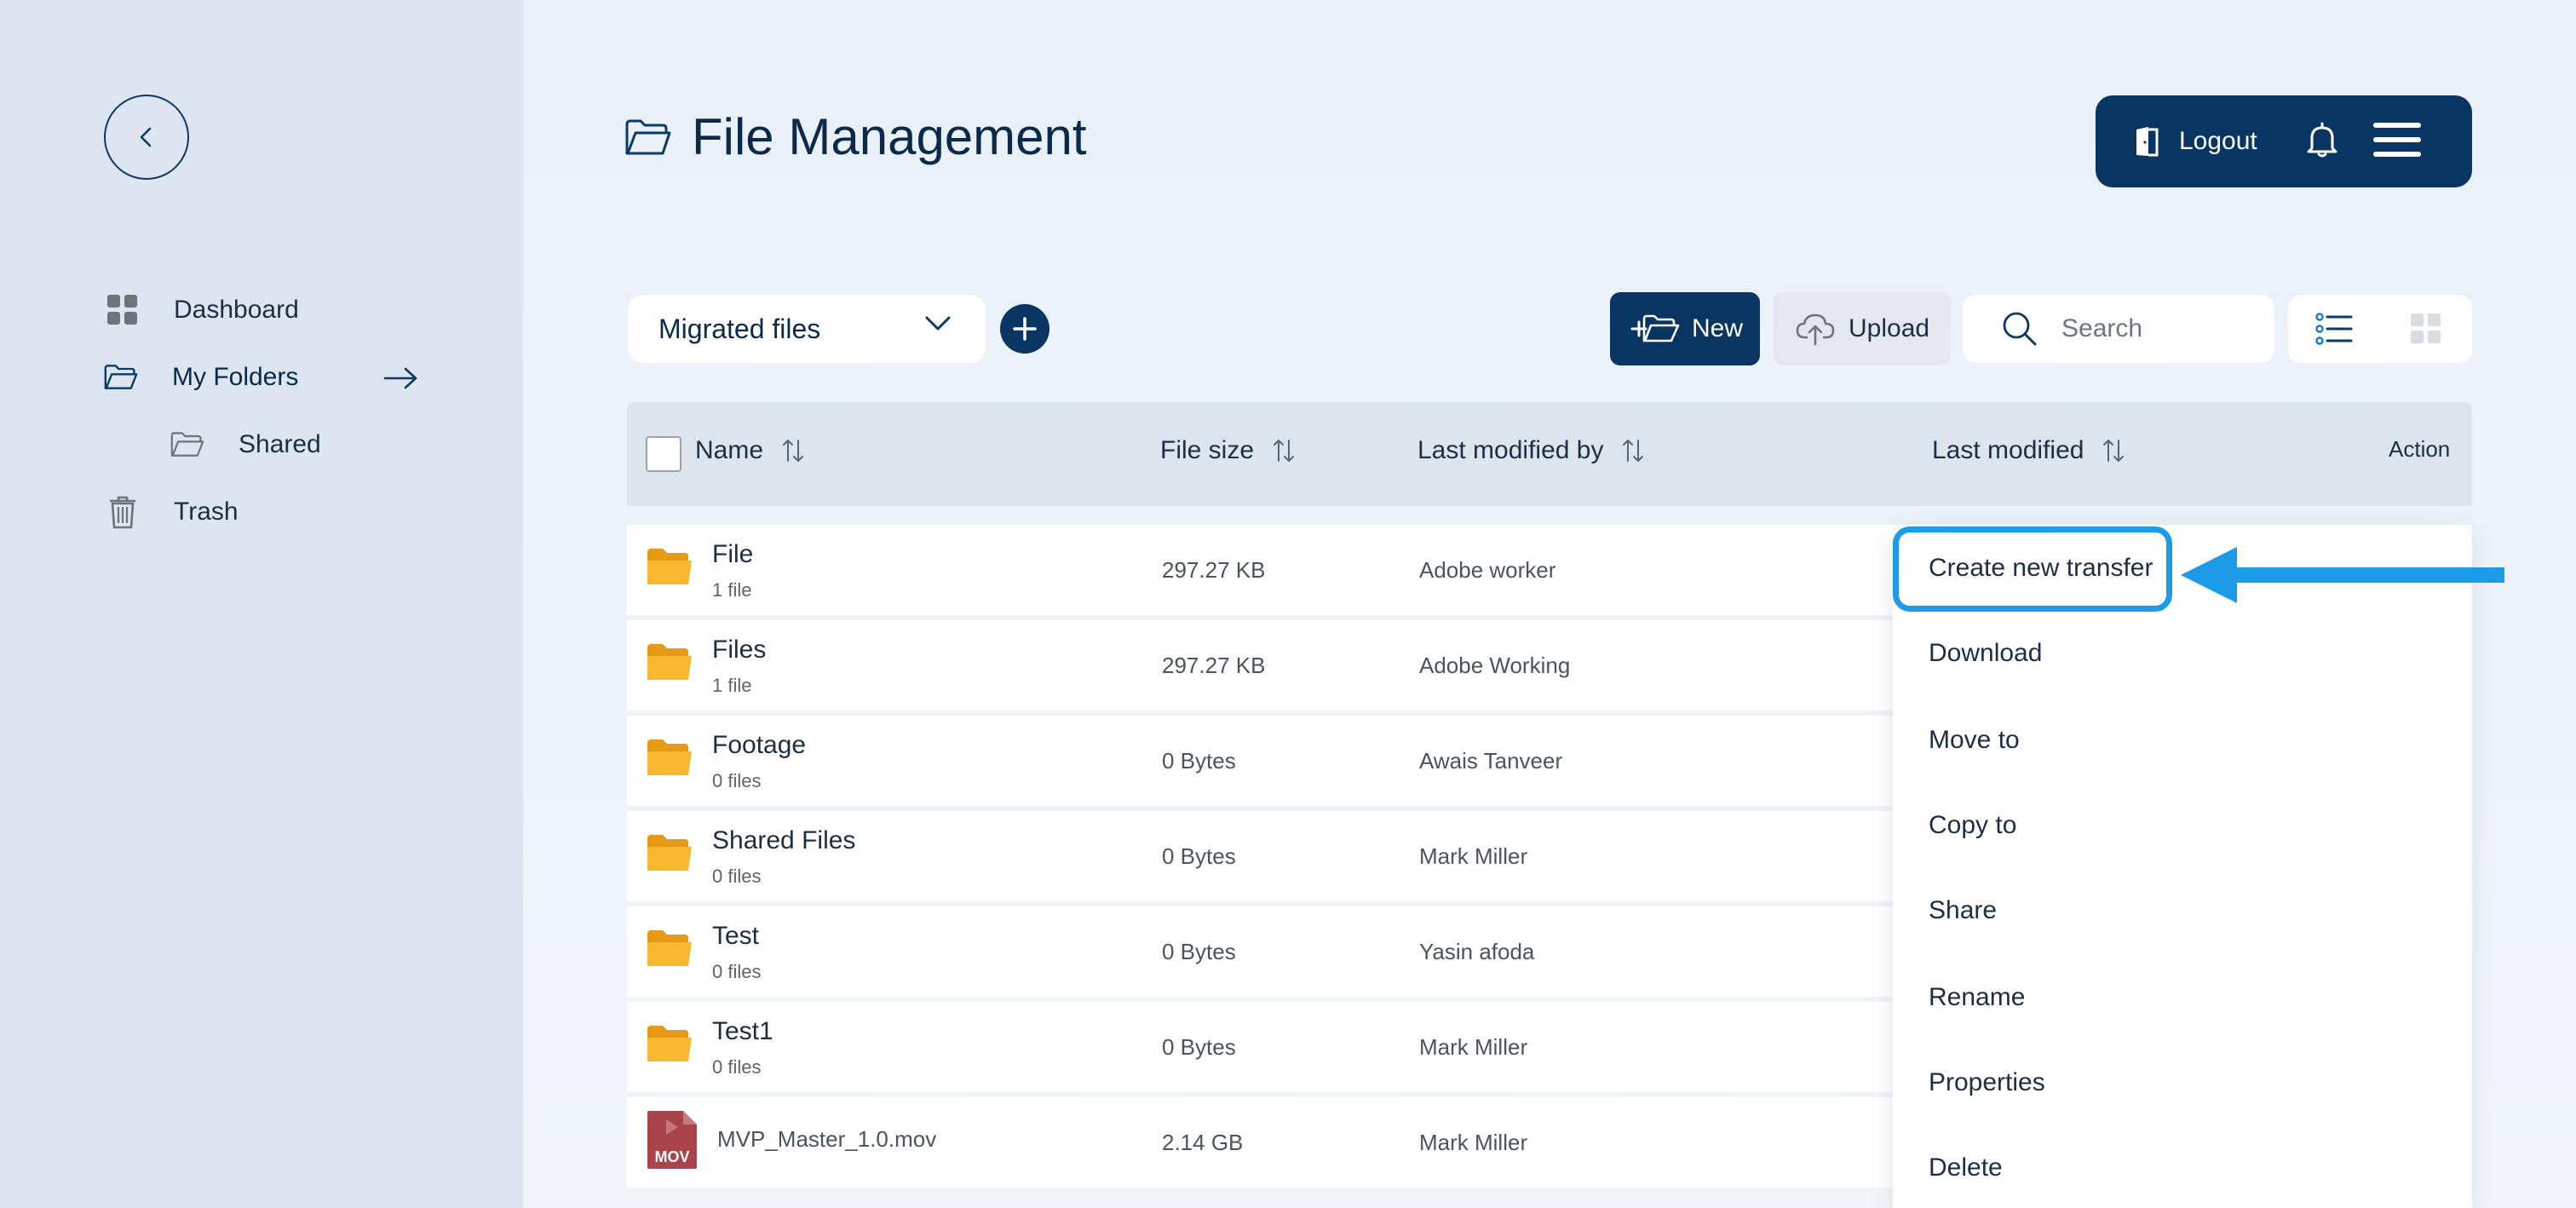 This screenshot has height=1208, width=2576. What do you see at coordinates (672, 1156) in the screenshot?
I see `mov-badge-text: MOV` at bounding box center [672, 1156].